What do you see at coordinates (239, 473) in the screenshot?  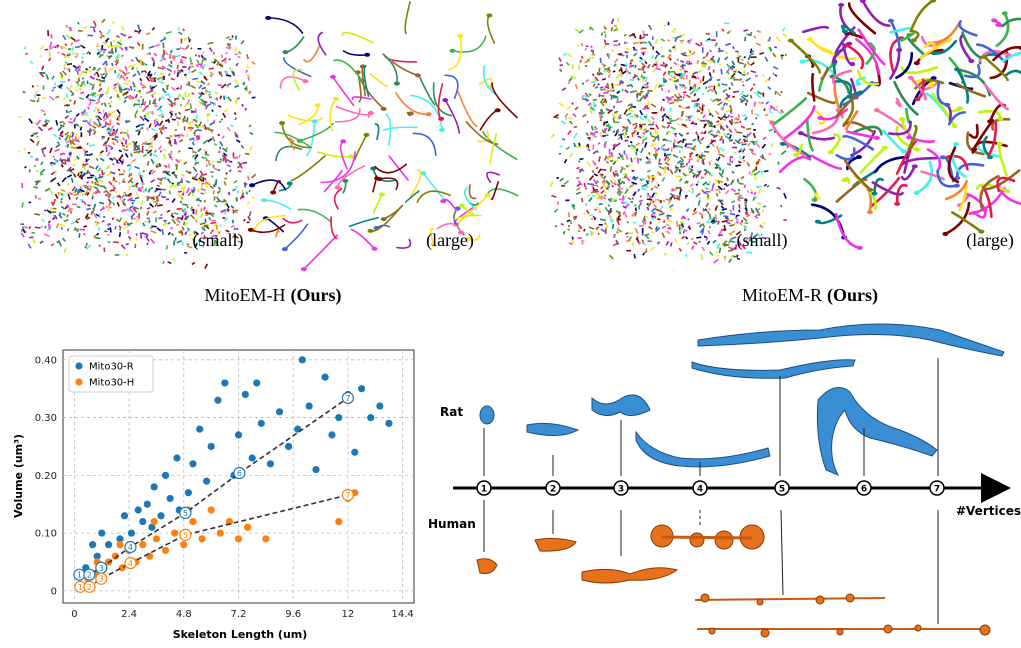 I see `trend-marker-label: 6` at bounding box center [239, 473].